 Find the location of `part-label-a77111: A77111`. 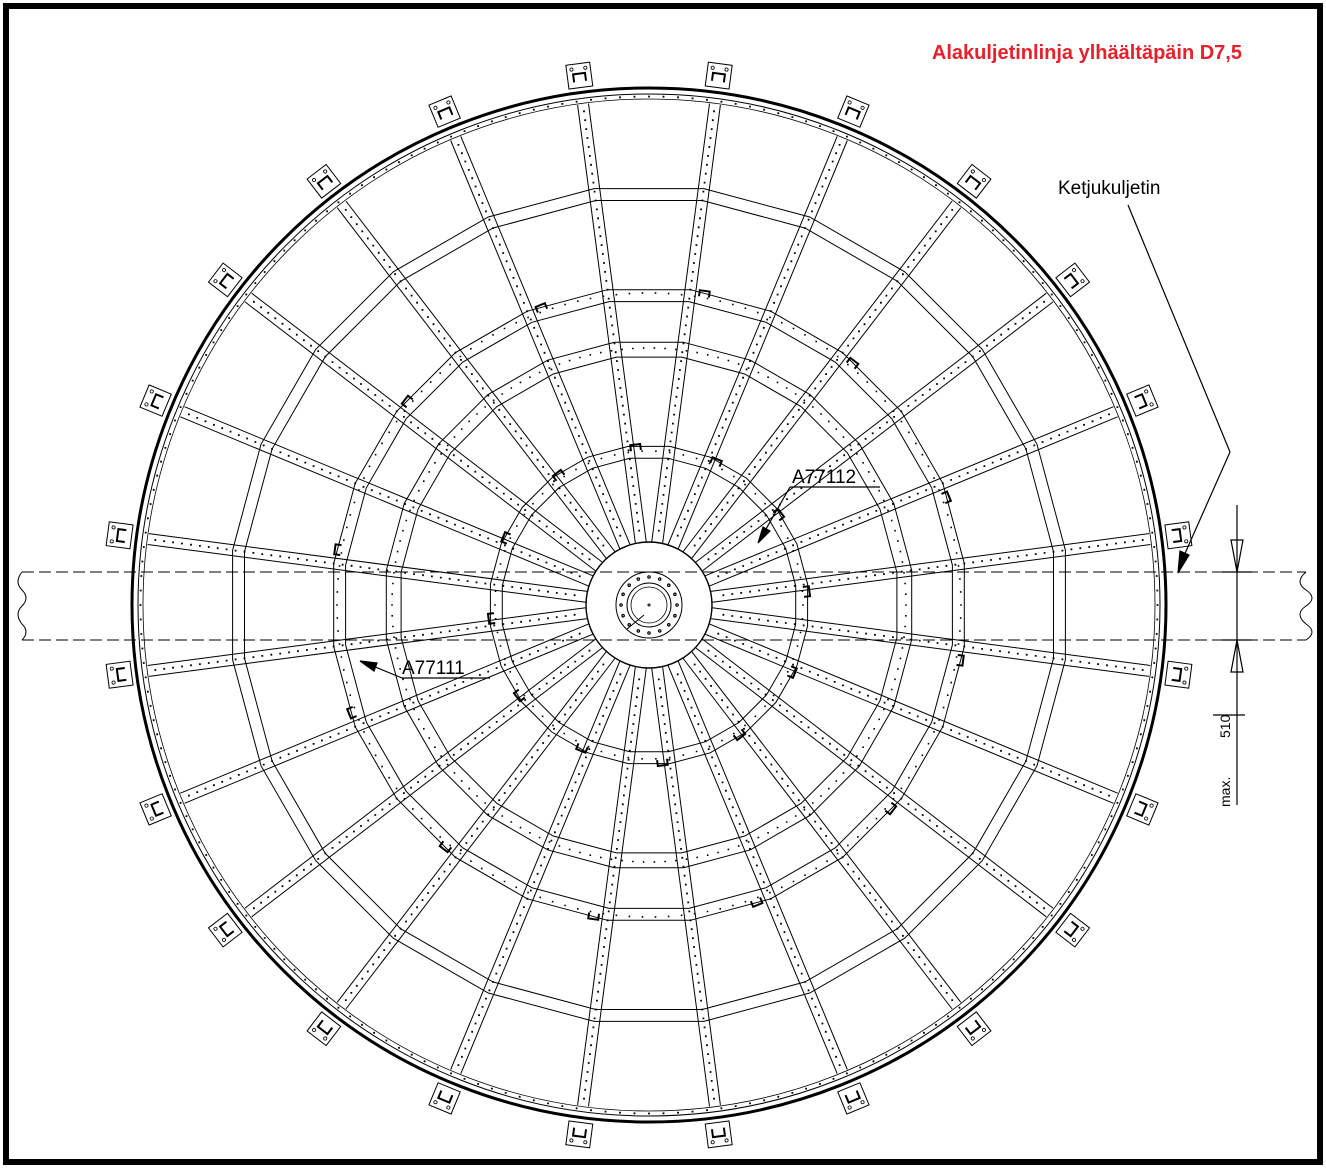

part-label-a77111: A77111 is located at coordinates (433, 668).